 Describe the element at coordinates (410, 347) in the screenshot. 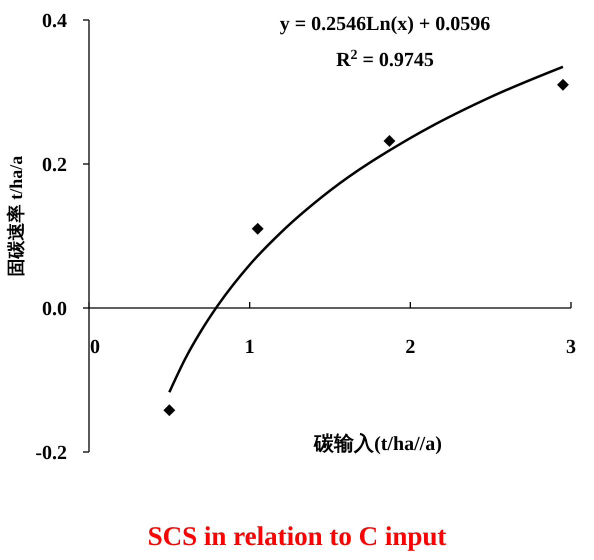

I see `x-tick-label: 2` at that location.